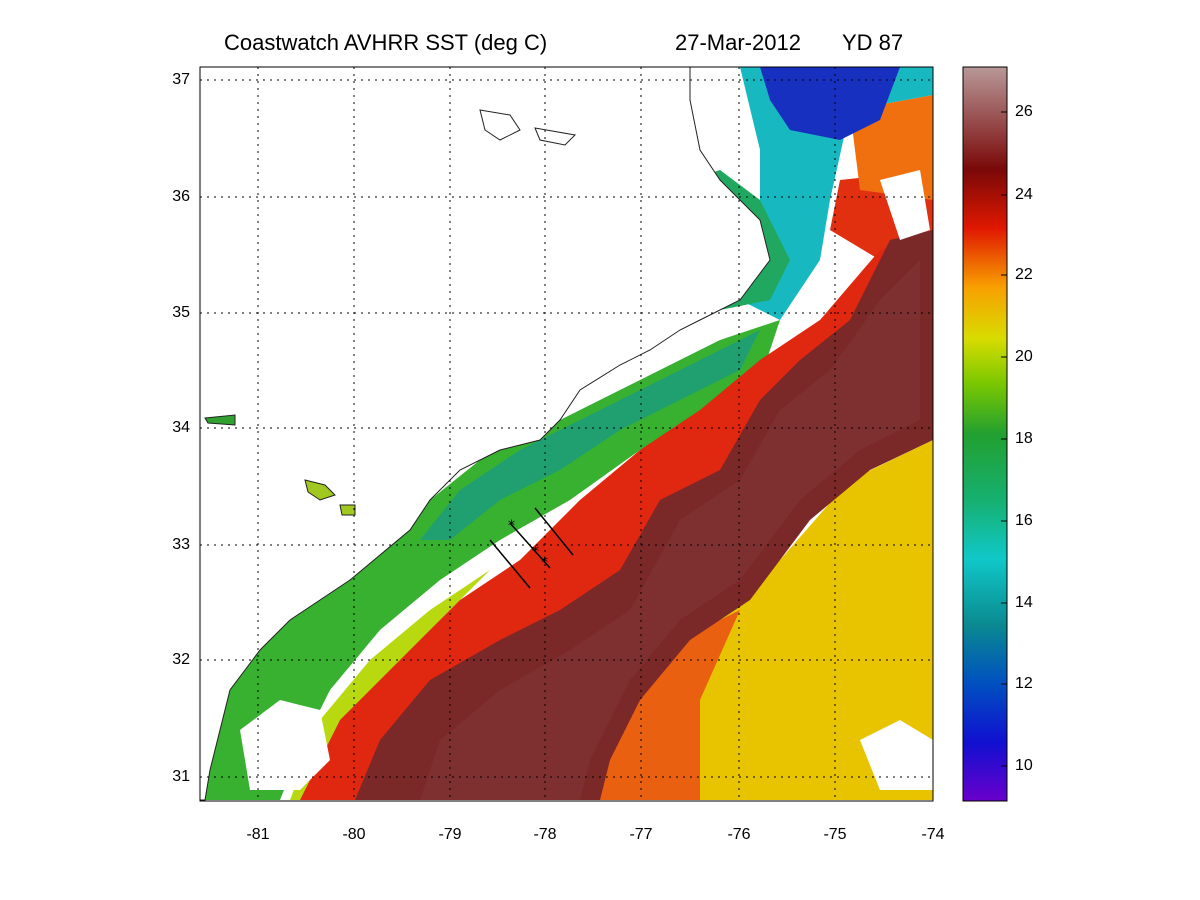 This screenshot has width=1200, height=900. I want to click on cloud-gap-east, so click(896, 755).